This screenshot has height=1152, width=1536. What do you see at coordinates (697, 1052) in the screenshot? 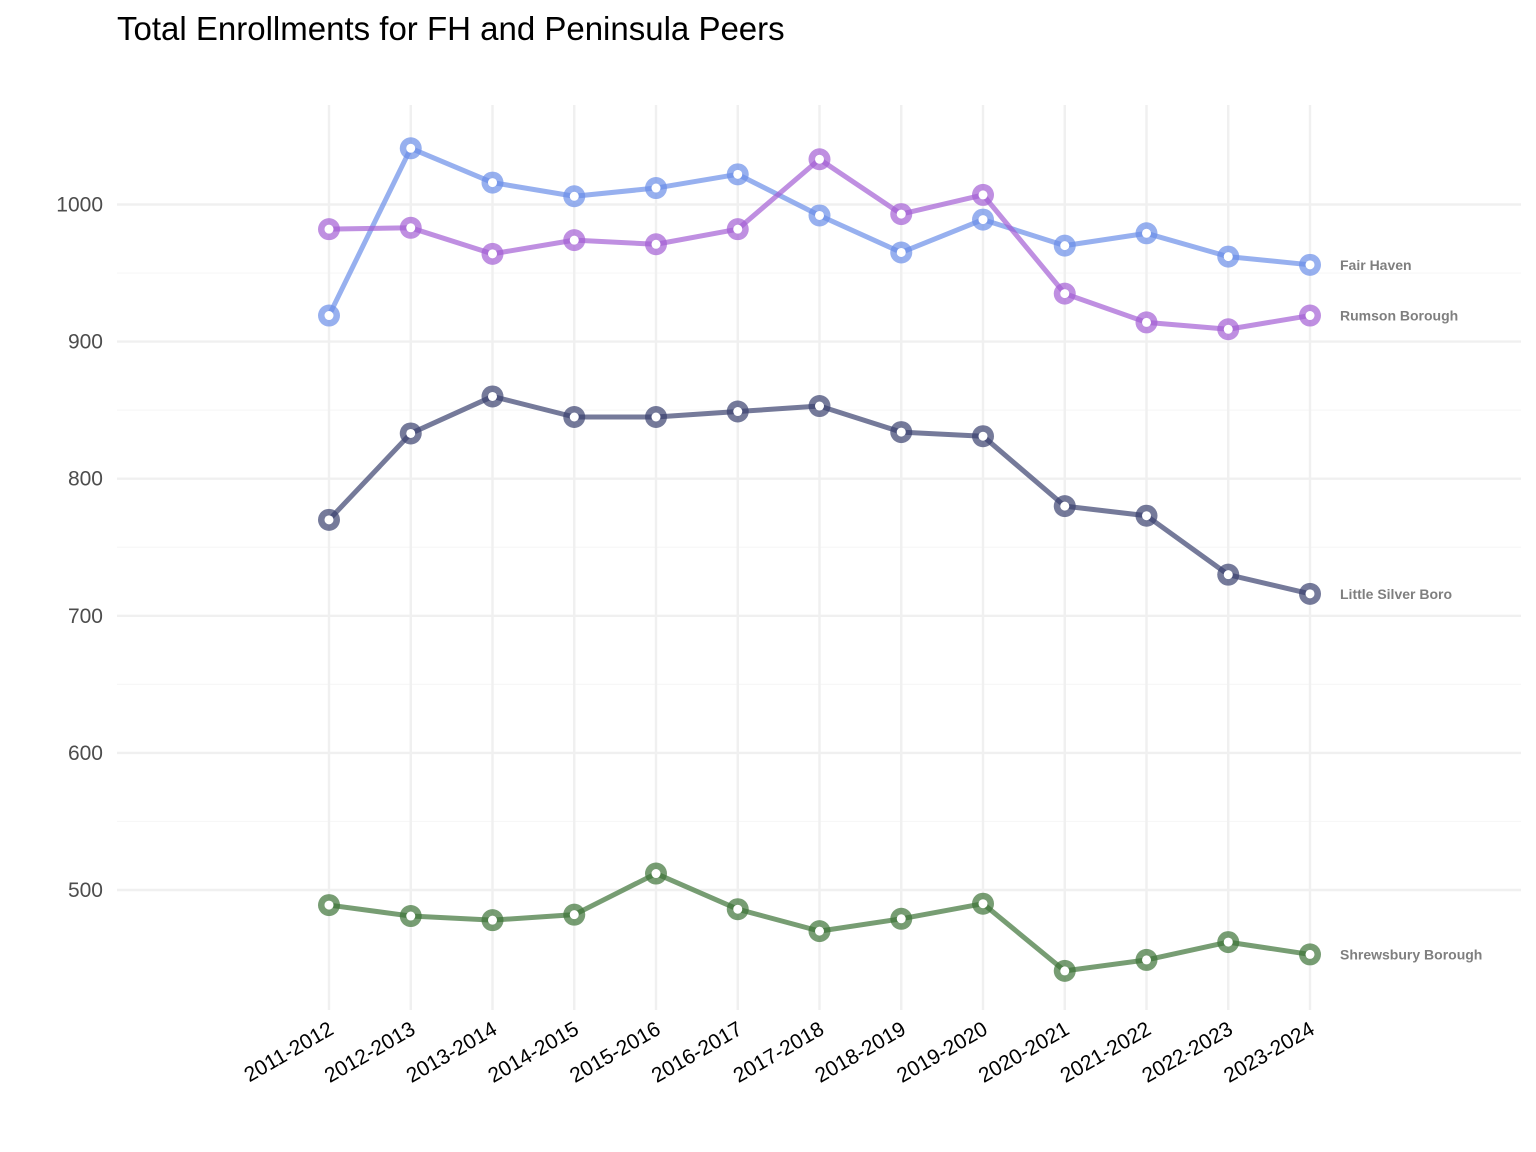
I see `x-tick-label: 2016-2017` at bounding box center [697, 1052].